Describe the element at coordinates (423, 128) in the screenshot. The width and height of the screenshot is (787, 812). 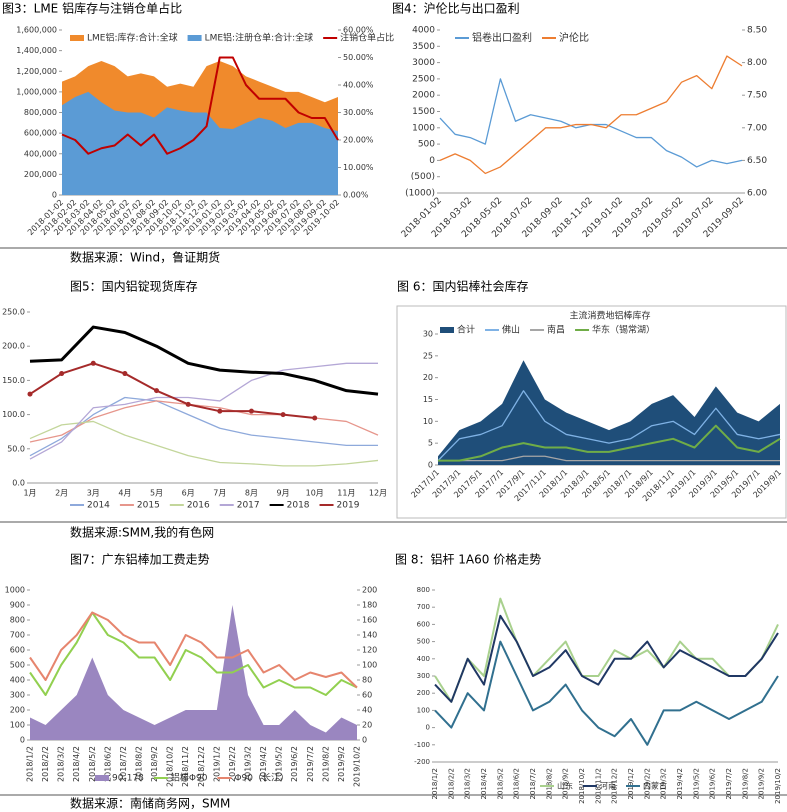
I see `y-tick-label: 1000` at that location.